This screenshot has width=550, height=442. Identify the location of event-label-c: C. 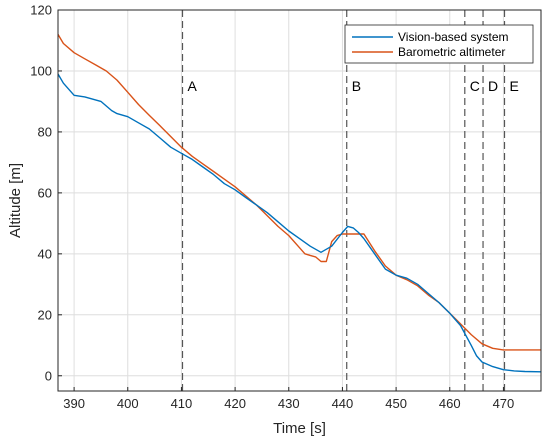
(475, 86).